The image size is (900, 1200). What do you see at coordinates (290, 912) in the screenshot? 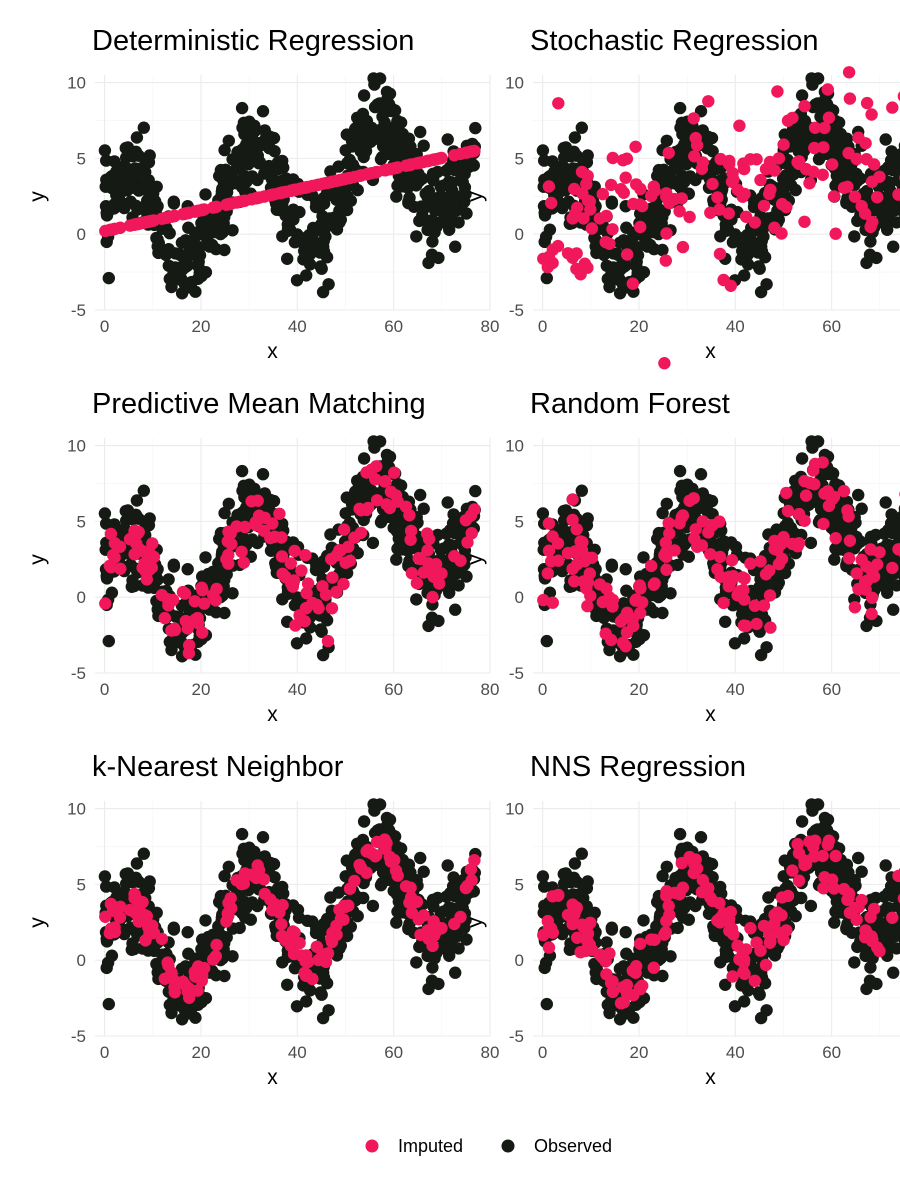
I see `data-points` at bounding box center [290, 912].